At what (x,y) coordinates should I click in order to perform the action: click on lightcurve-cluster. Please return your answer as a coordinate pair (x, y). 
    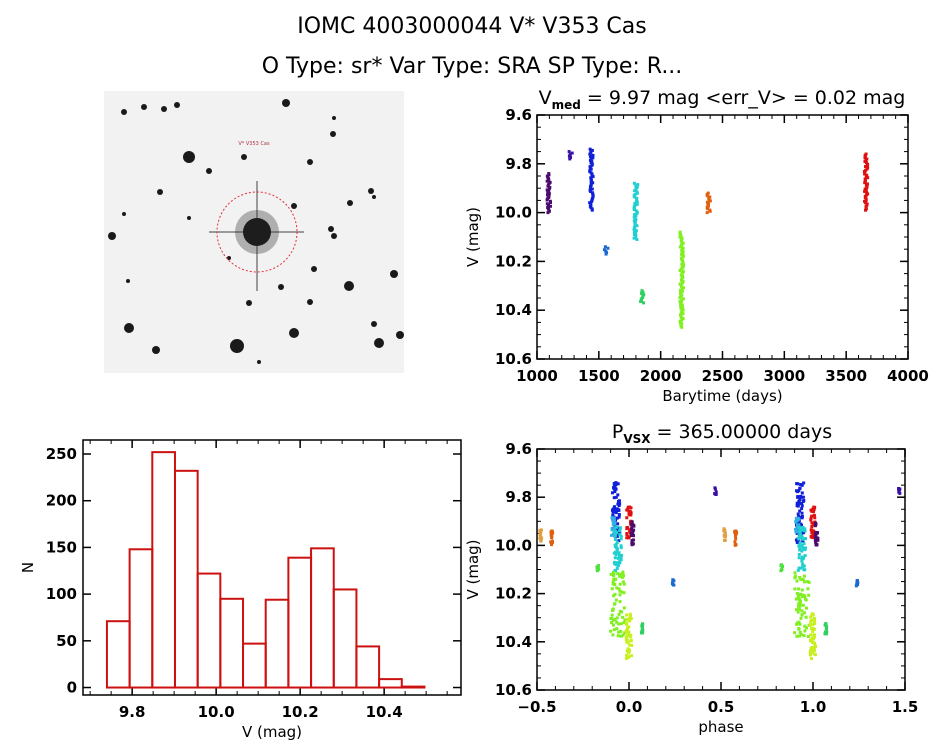
    Looking at the image, I should click on (548, 193).